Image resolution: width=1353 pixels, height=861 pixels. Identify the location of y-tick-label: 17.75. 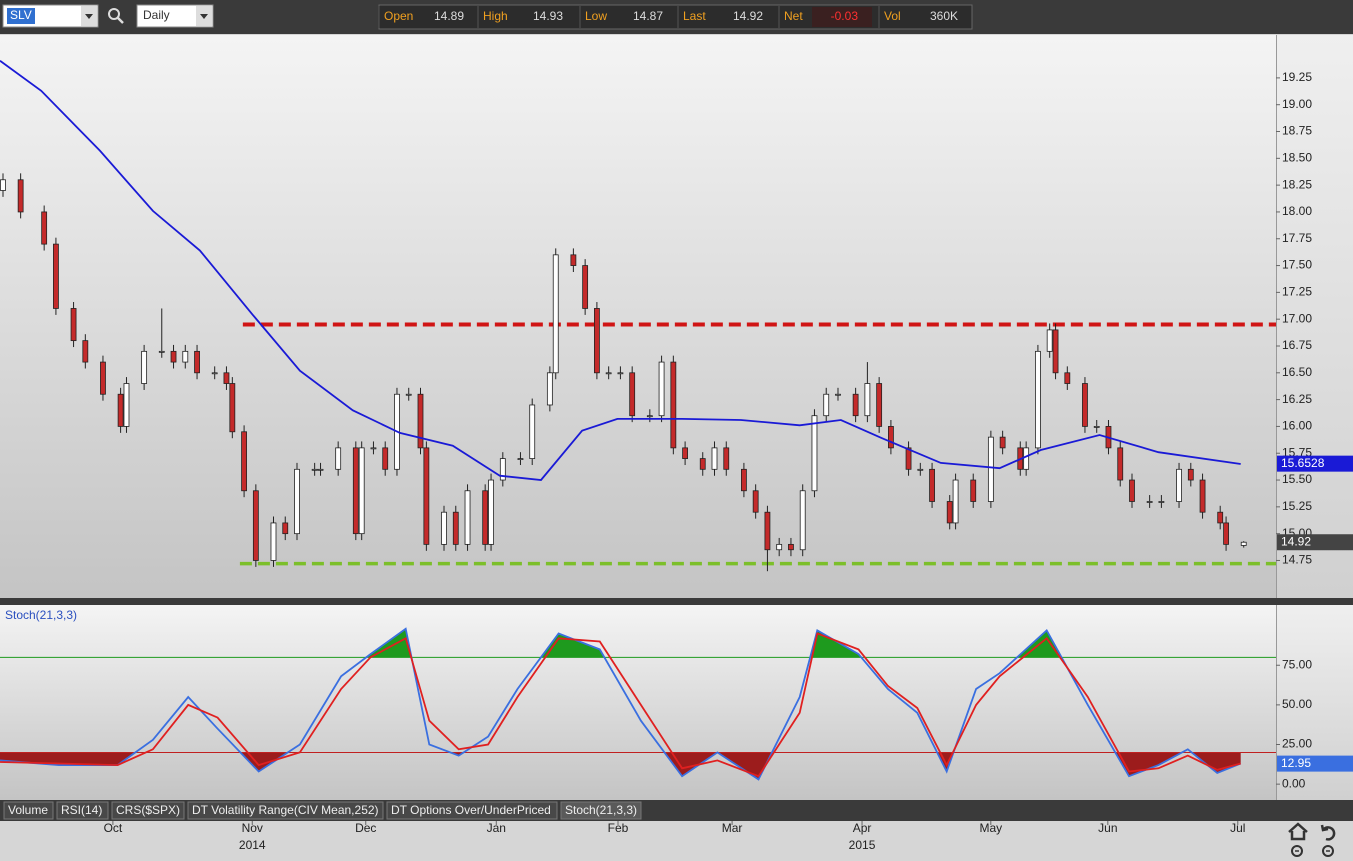
(1297, 238).